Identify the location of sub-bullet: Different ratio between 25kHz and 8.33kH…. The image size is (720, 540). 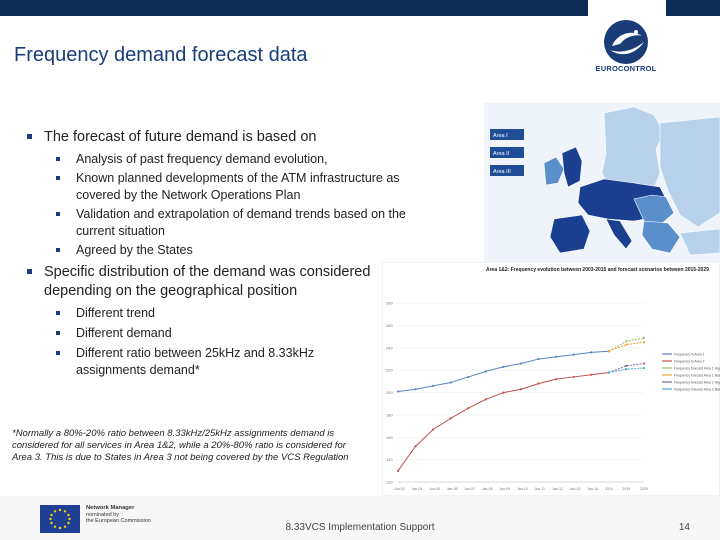
(189, 362).